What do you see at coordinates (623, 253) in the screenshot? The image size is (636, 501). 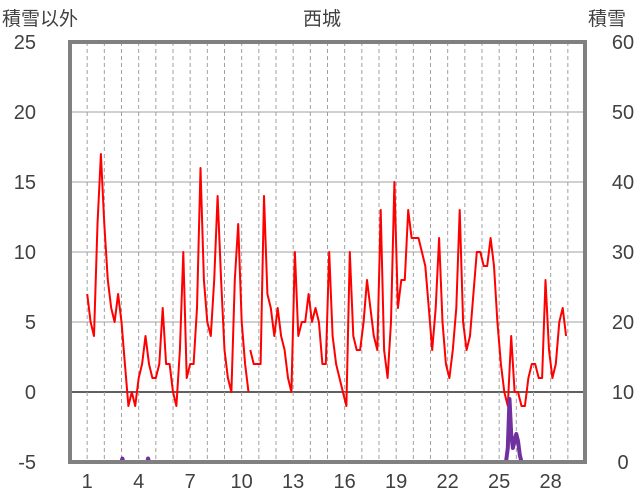 I see `right-tick-label: 30` at bounding box center [623, 253].